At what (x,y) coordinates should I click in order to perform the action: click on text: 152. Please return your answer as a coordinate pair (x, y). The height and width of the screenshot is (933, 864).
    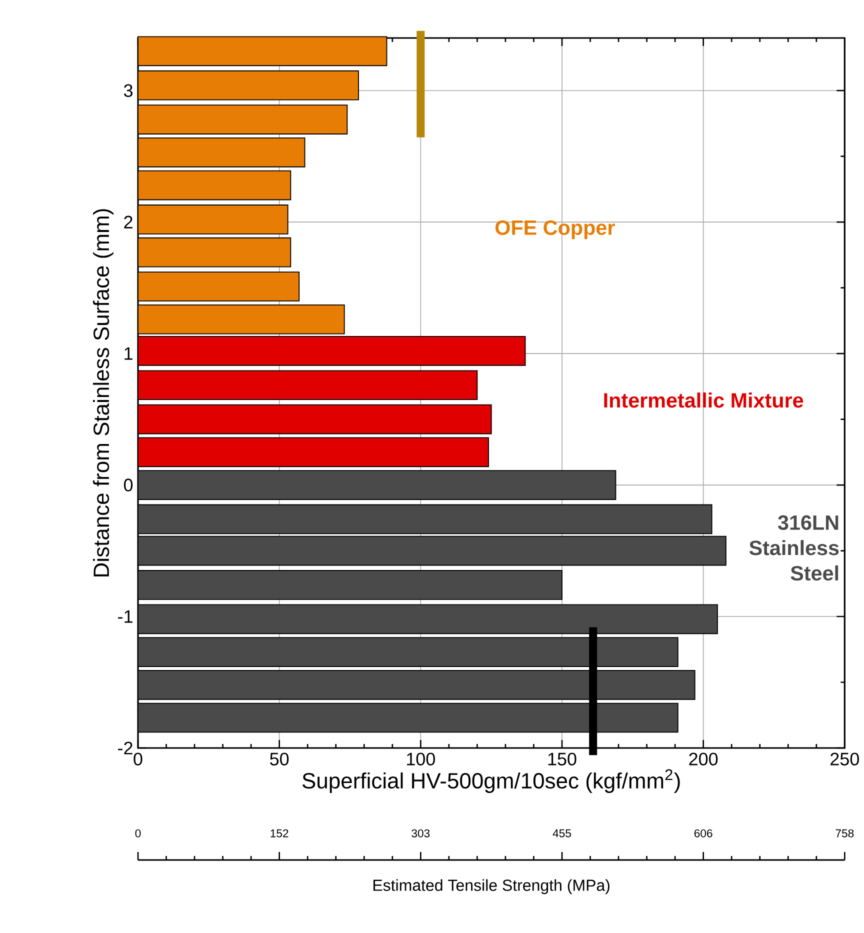
    Looking at the image, I should click on (279, 833).